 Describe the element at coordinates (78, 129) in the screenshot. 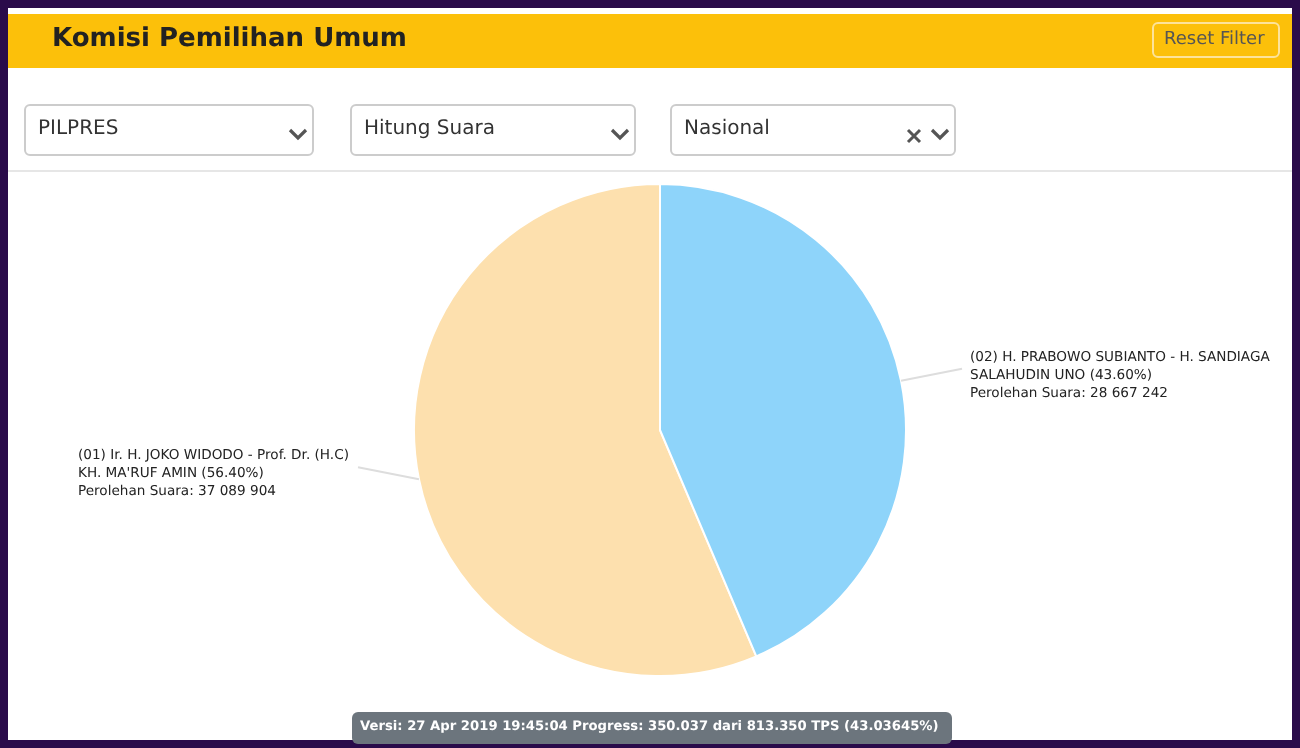

I see `text: PILPRES` at that location.